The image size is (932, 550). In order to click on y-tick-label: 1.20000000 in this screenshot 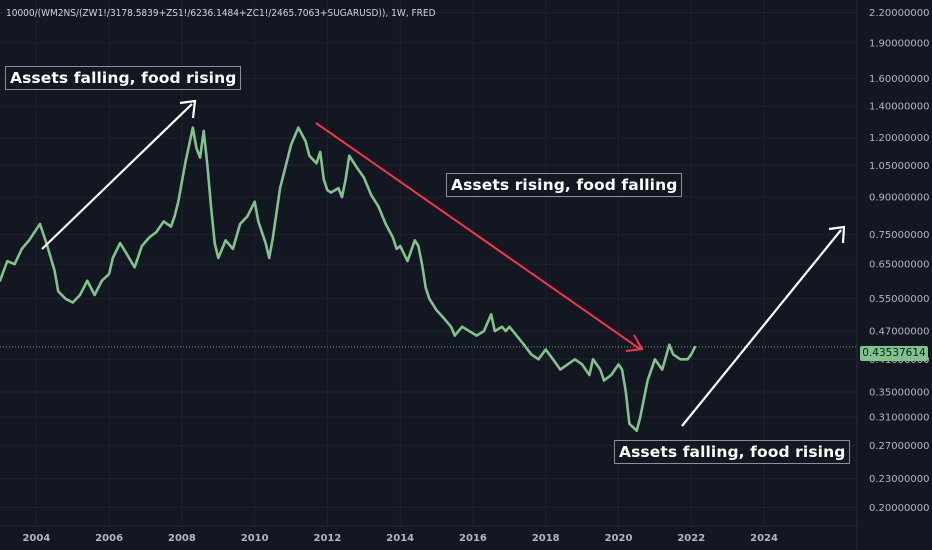, I will do `click(899, 138)`.